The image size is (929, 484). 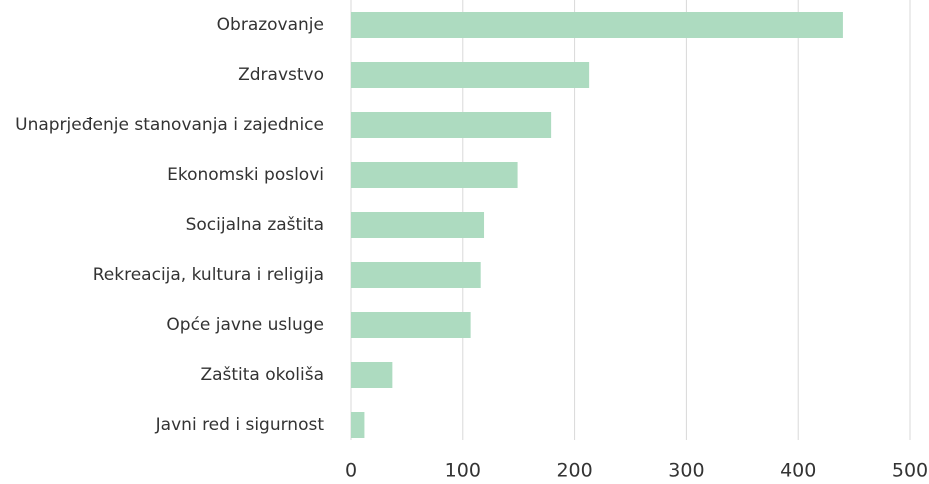 I want to click on x-tick-label: 300, so click(x=686, y=471).